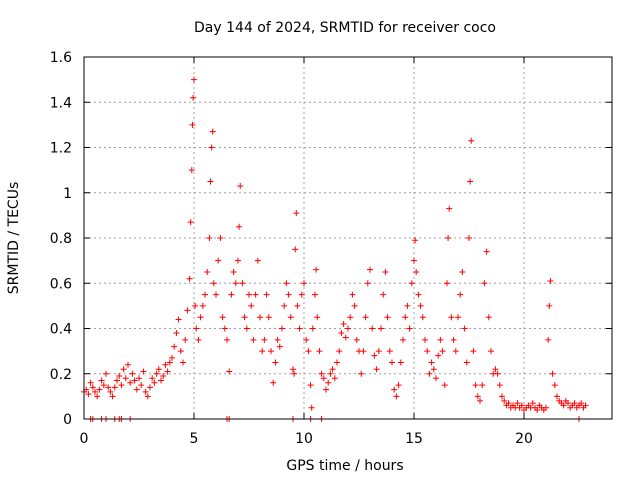 The height and width of the screenshot is (480, 640). Describe the element at coordinates (61, 149) in the screenshot. I see `y-tick-label: 1.2` at that location.